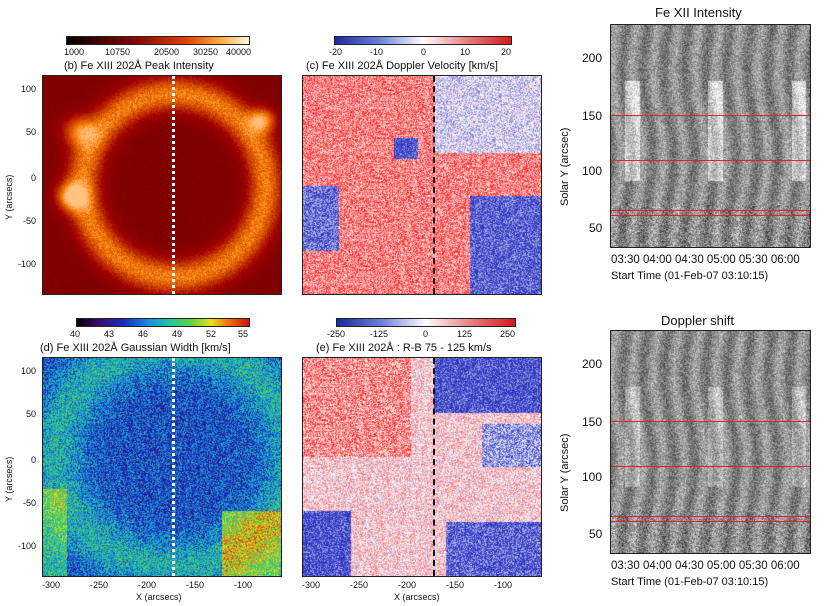 This screenshot has width=826, height=606. Describe the element at coordinates (565, 166) in the screenshot. I see `timeplot-1-ylabel: Solar Y (arcsec)` at that location.